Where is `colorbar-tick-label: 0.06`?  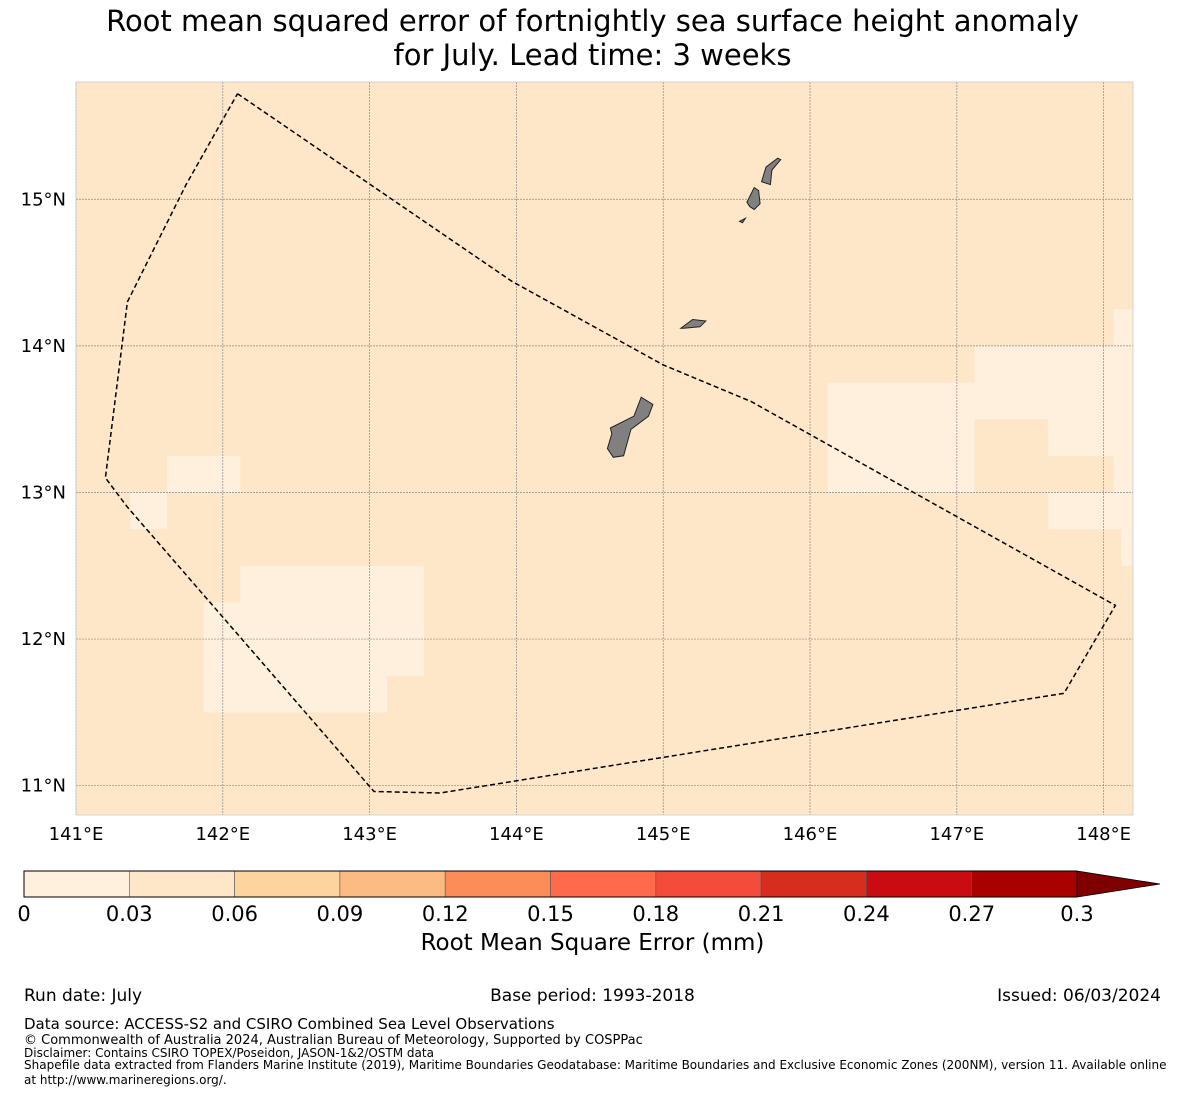
colorbar-tick-label: 0.06 is located at coordinates (234, 914).